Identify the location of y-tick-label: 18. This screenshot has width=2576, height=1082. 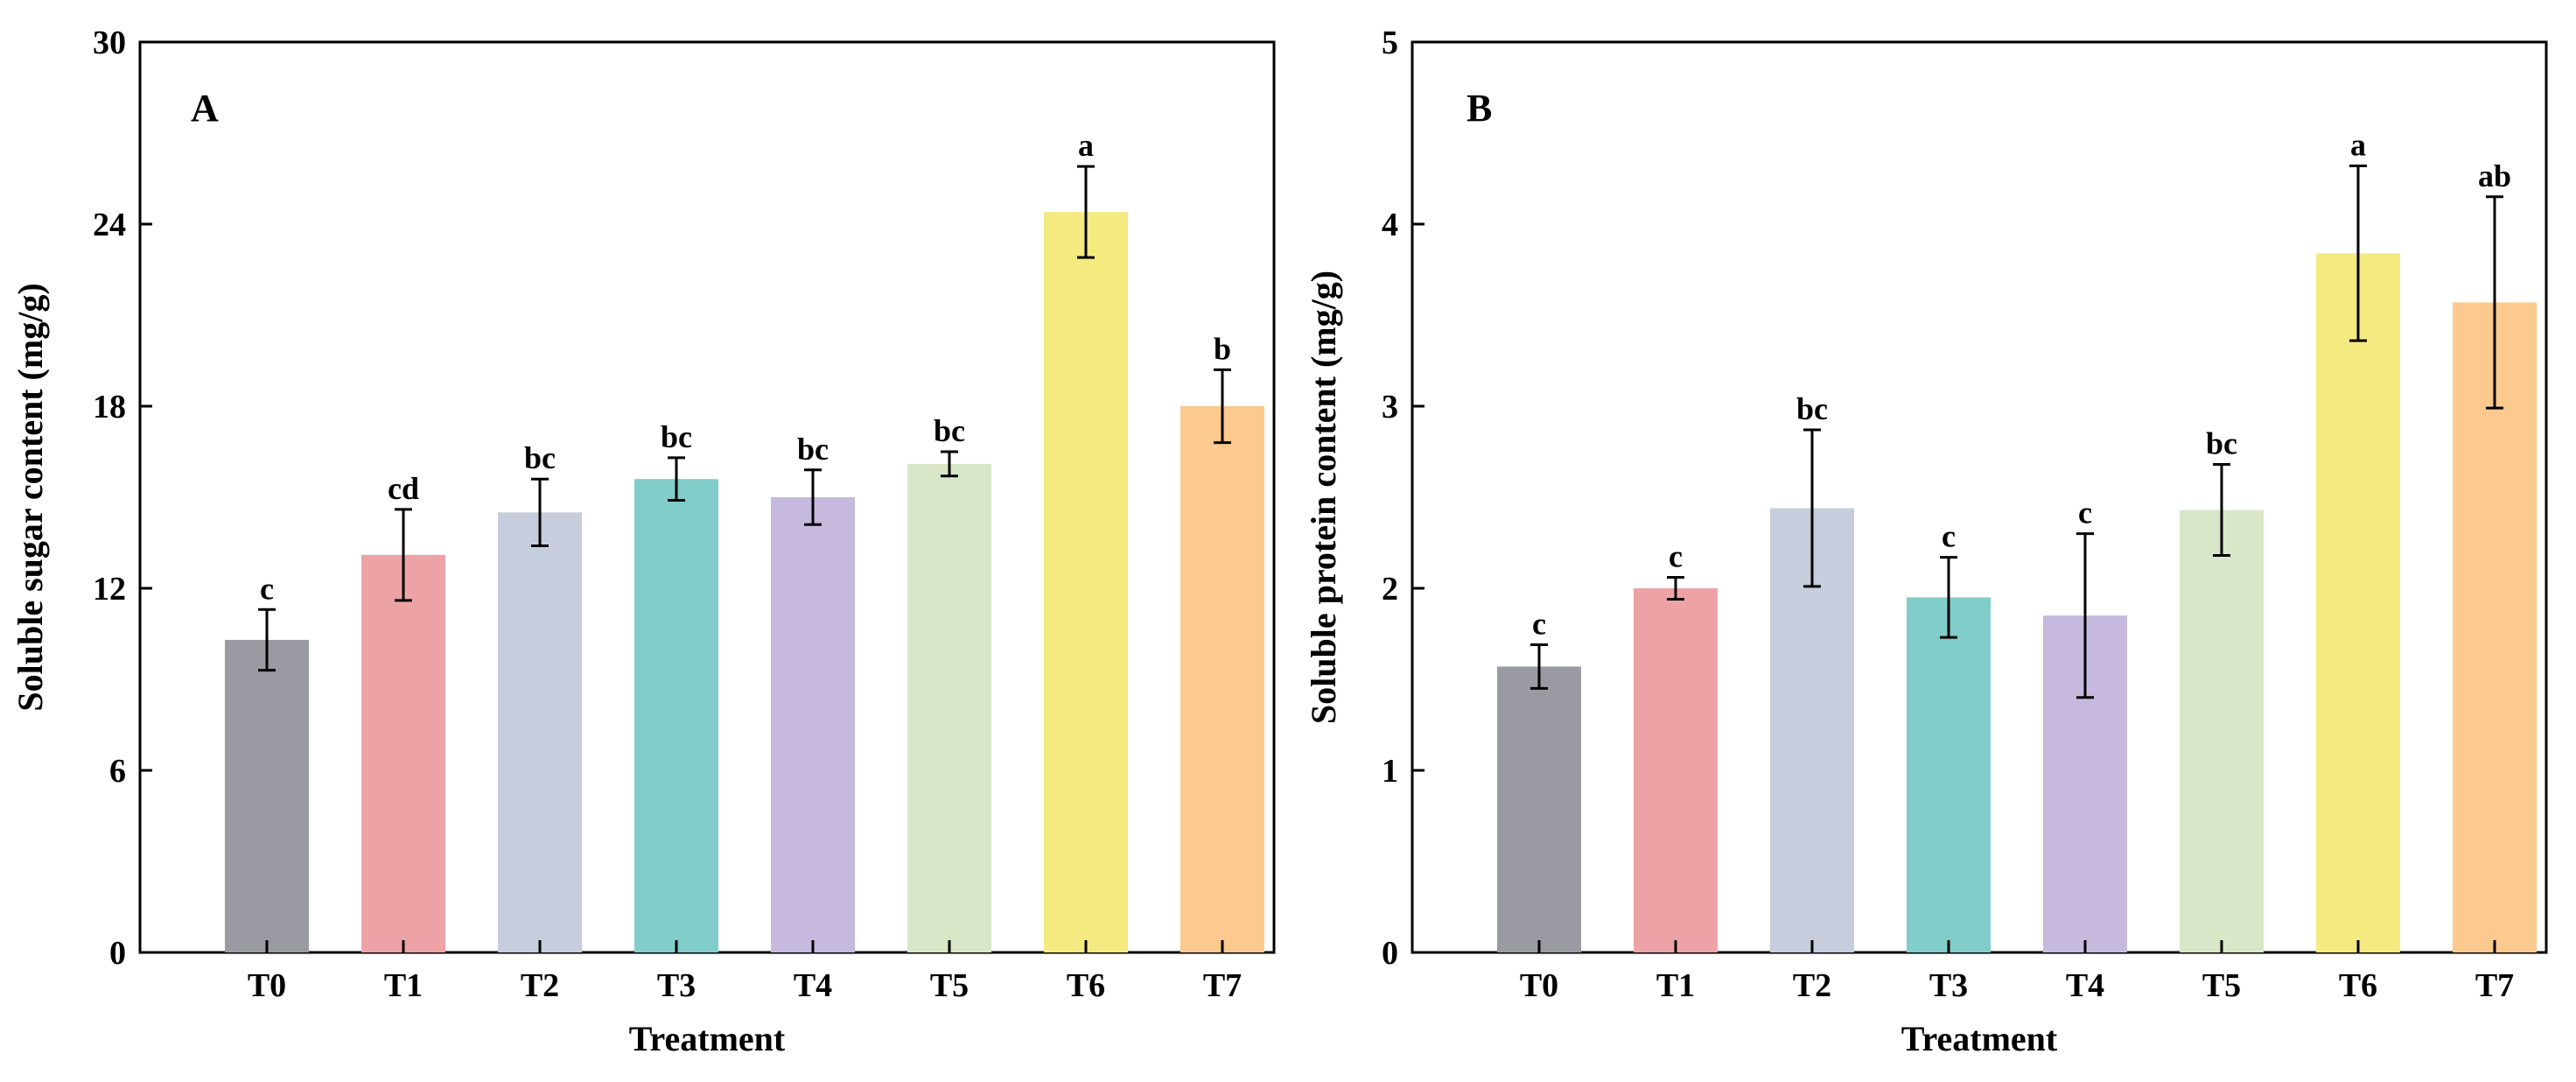
(109, 407).